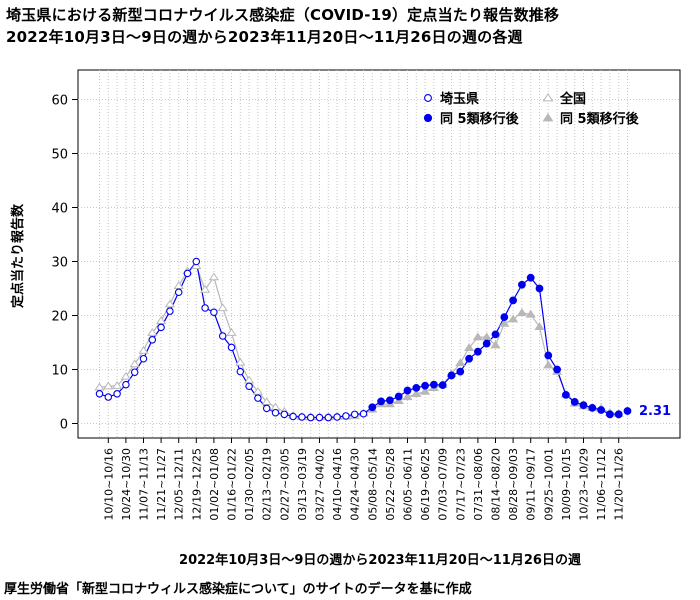 Image resolution: width=700 pixels, height=600 pixels. I want to click on y-tick-label: 20, so click(59, 317).